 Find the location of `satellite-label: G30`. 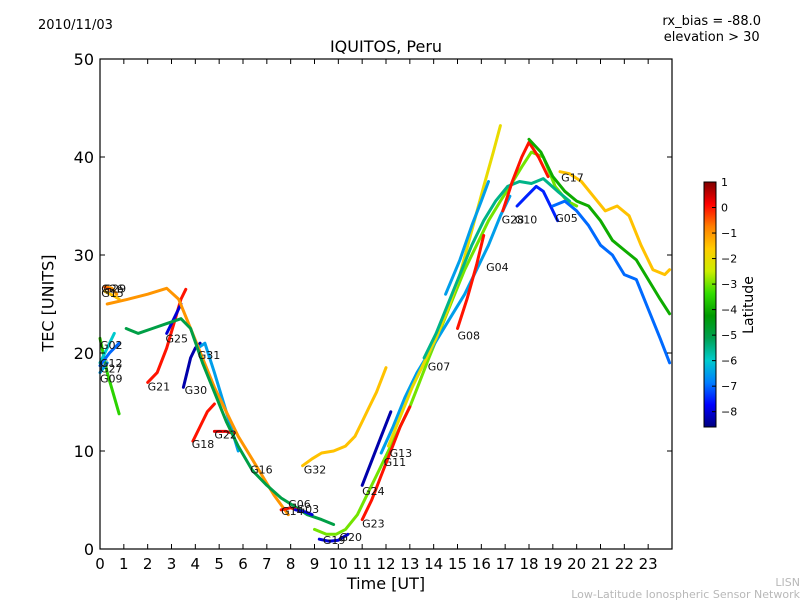

satellite-label: G30 is located at coordinates (196, 390).